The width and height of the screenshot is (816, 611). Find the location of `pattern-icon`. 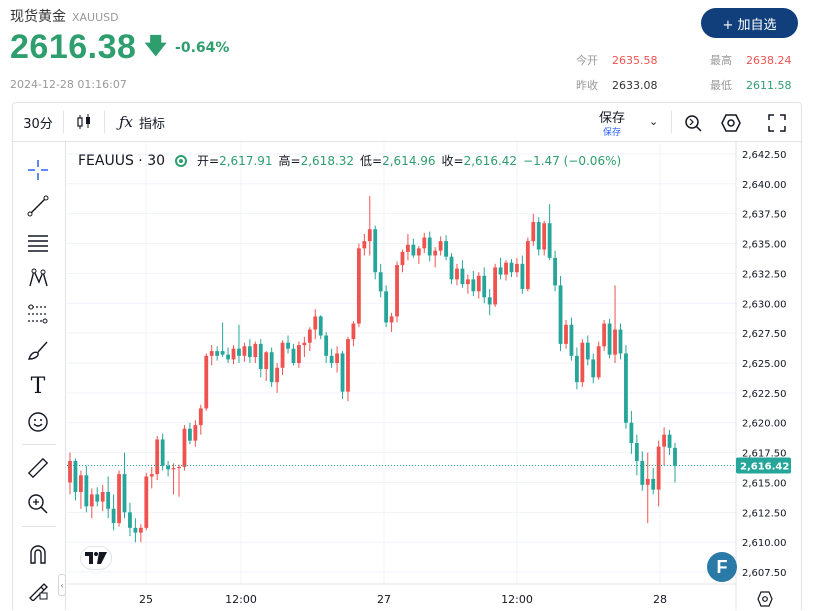

pattern-icon is located at coordinates (38, 278).